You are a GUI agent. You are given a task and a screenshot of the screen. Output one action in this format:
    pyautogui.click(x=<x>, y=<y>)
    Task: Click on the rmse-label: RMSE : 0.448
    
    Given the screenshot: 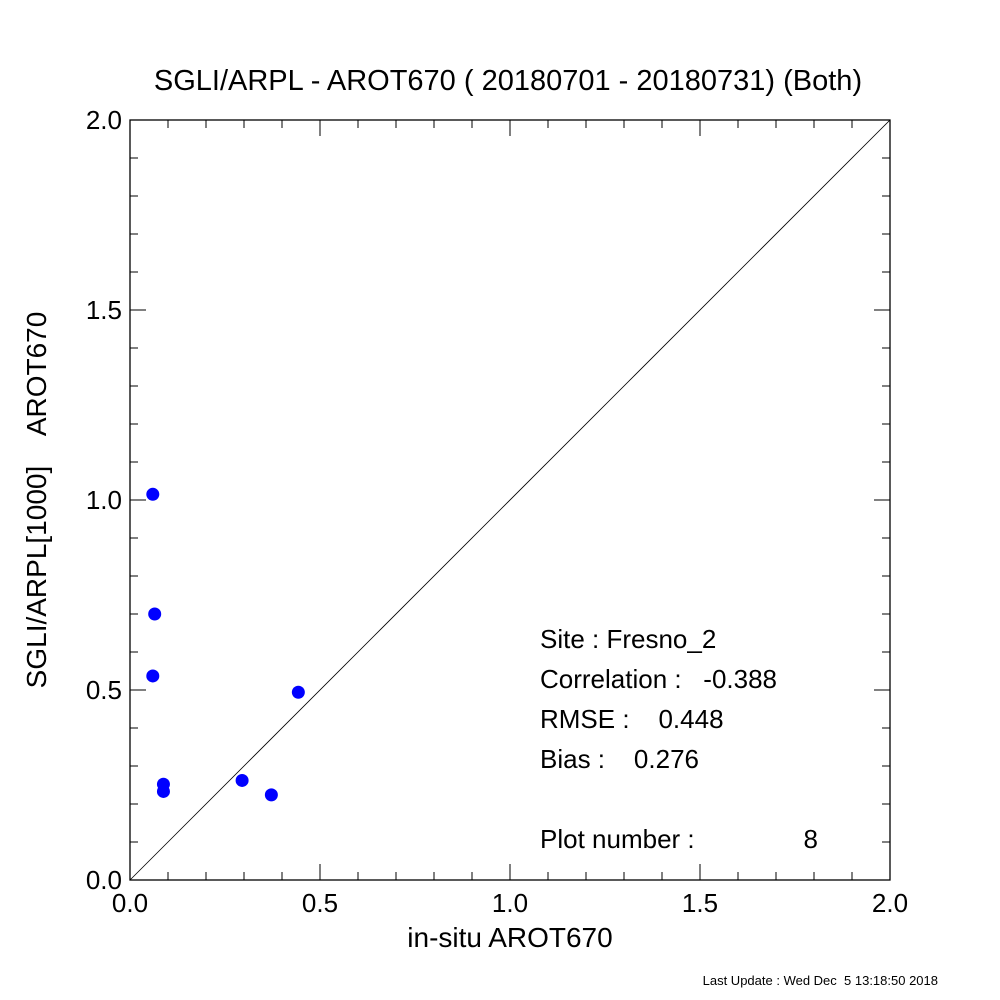 What is the action you would take?
    pyautogui.click(x=632, y=719)
    